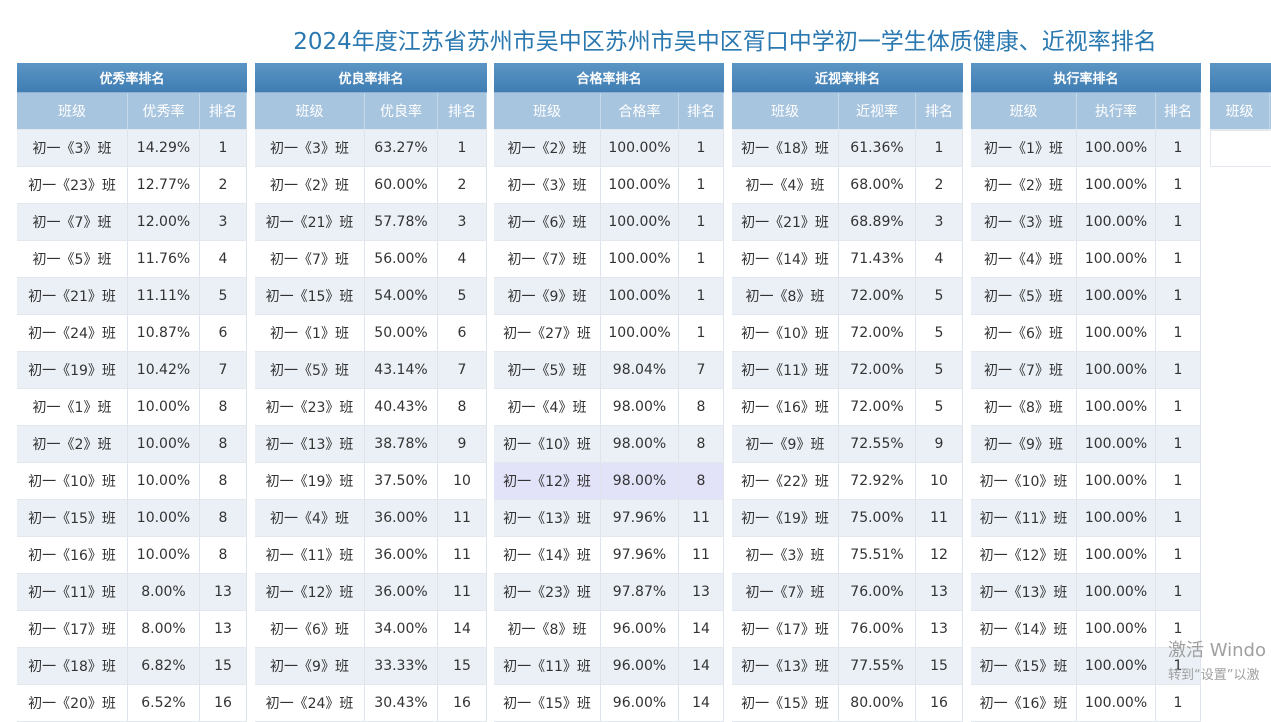  Describe the element at coordinates (547, 444) in the screenshot. I see `table-cell: 初一《10》班` at that location.